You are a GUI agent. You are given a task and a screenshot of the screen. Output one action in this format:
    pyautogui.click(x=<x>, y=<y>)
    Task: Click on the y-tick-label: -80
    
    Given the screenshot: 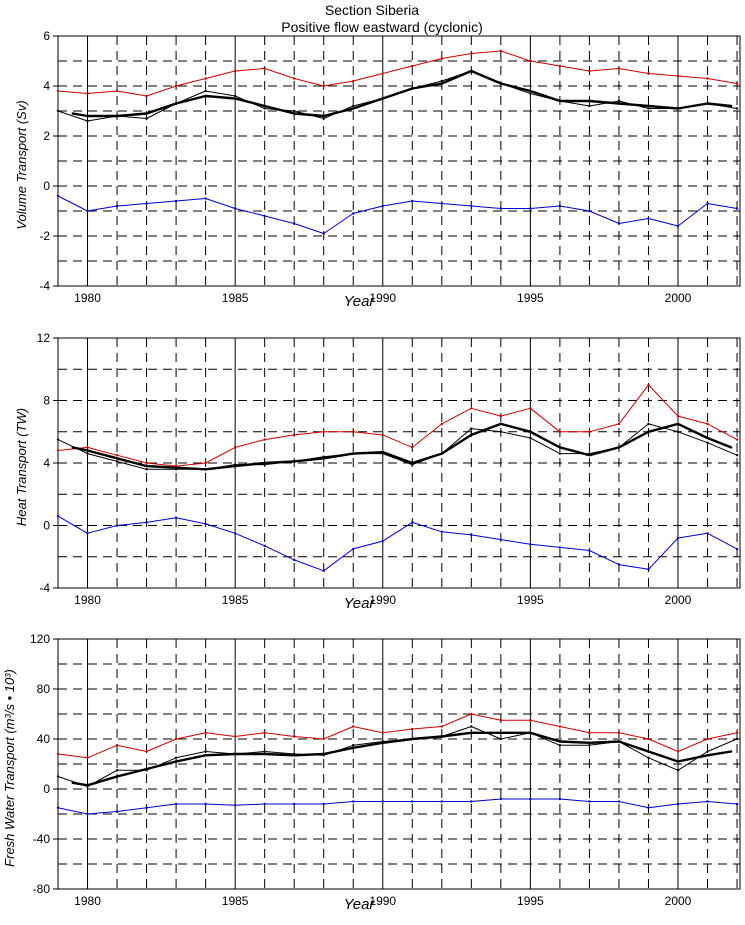 What is the action you would take?
    pyautogui.click(x=42, y=889)
    